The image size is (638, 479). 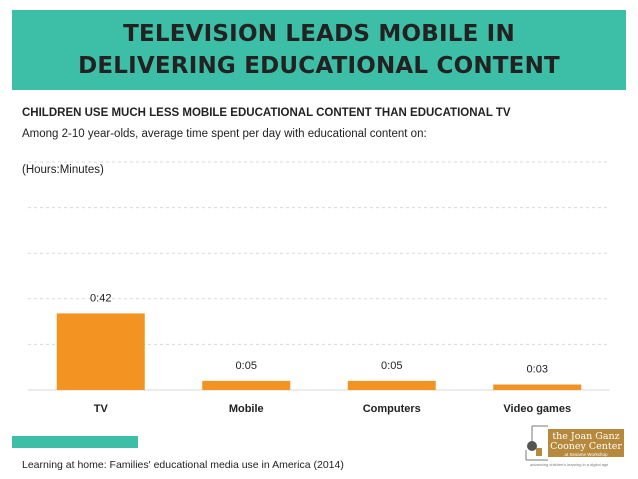 I want to click on bar-computers, so click(x=391, y=385).